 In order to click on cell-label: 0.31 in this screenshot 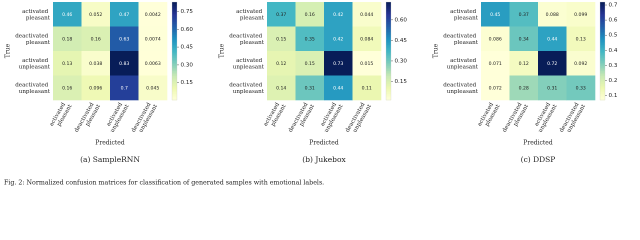, I will do `click(552, 88)`.